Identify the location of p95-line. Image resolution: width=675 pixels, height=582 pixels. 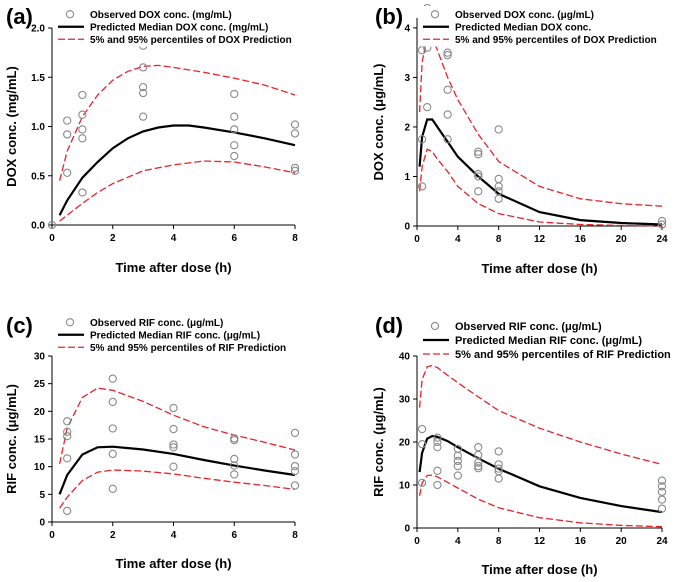
(177, 122).